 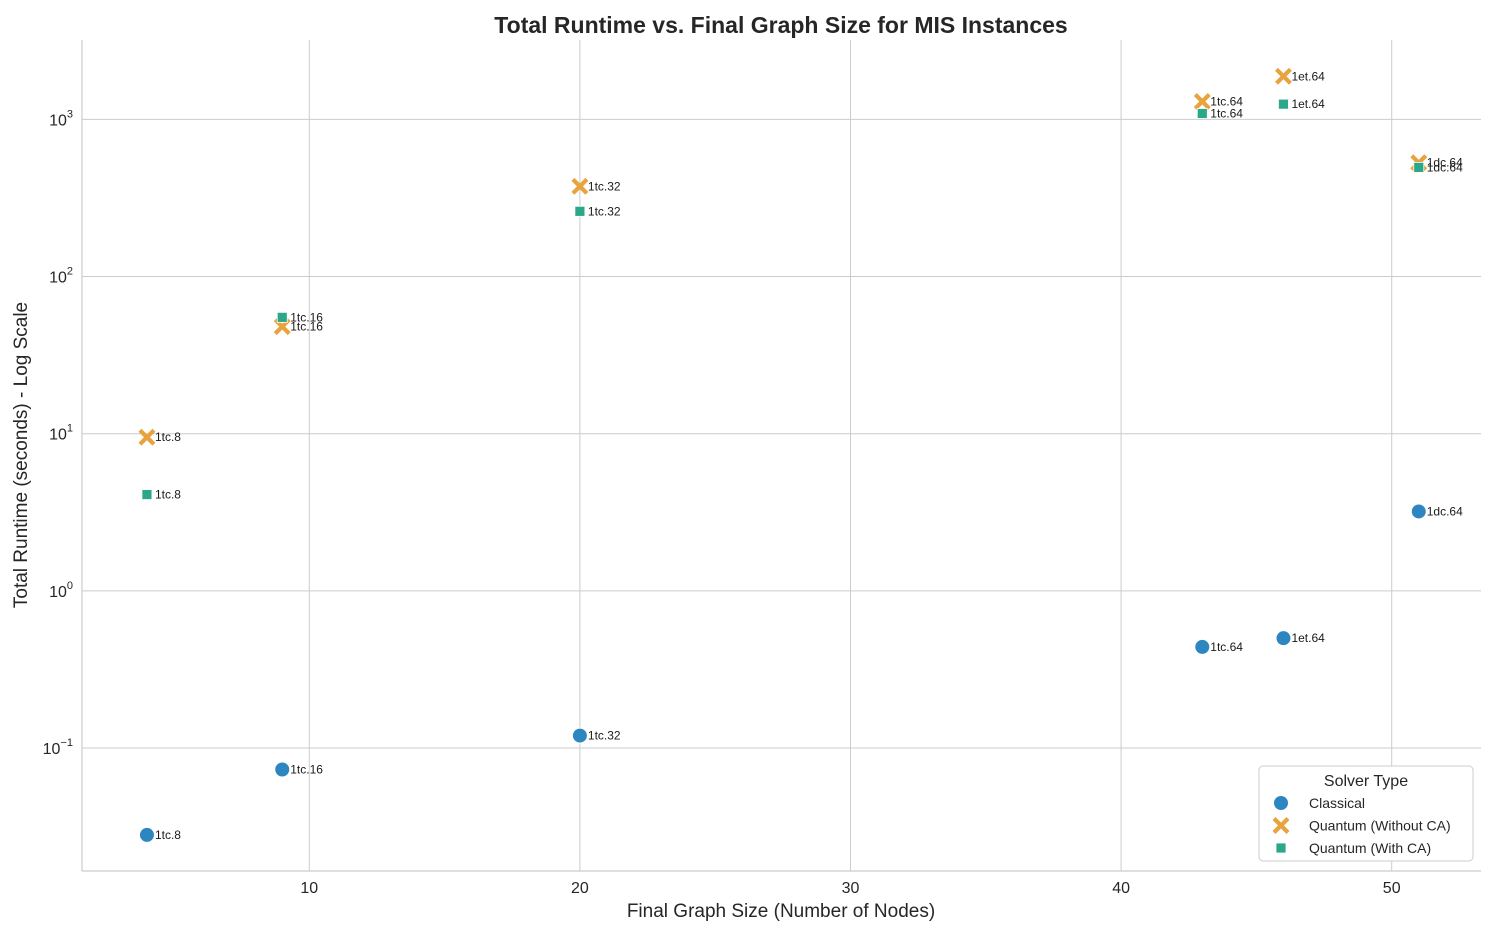 I want to click on x-ticks: 10 20 30 40 50, so click(x=850, y=888).